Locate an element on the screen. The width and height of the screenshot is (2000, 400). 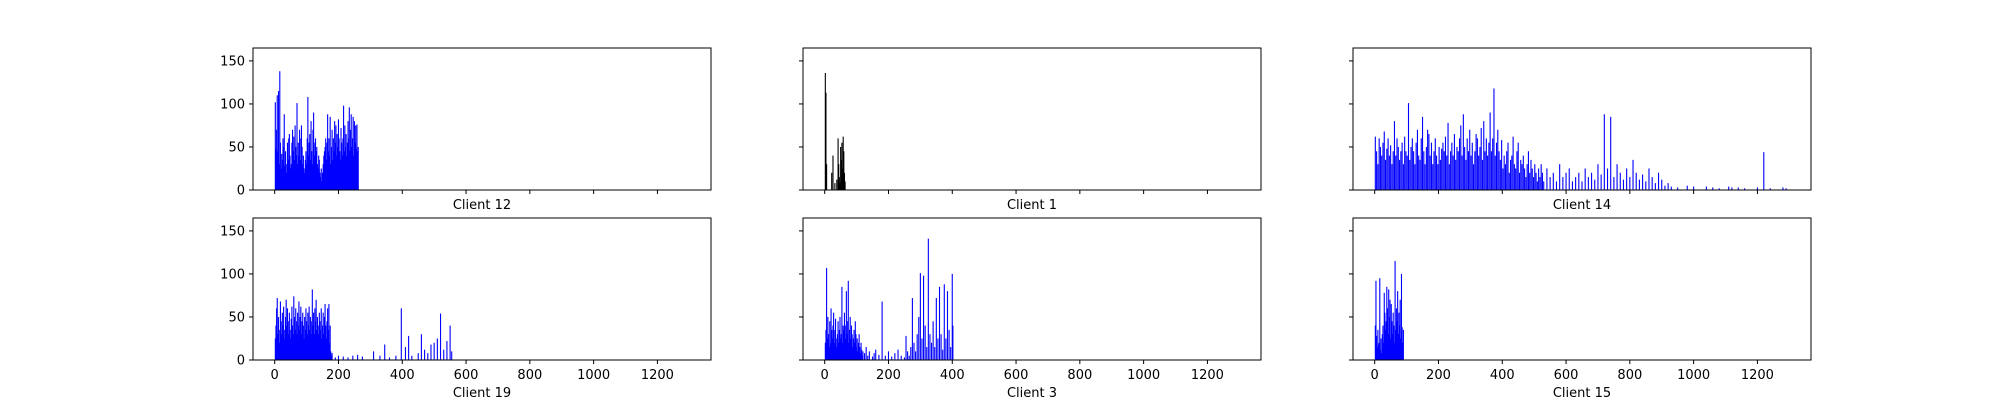
x-tick-label: 1000 is located at coordinates (593, 375).